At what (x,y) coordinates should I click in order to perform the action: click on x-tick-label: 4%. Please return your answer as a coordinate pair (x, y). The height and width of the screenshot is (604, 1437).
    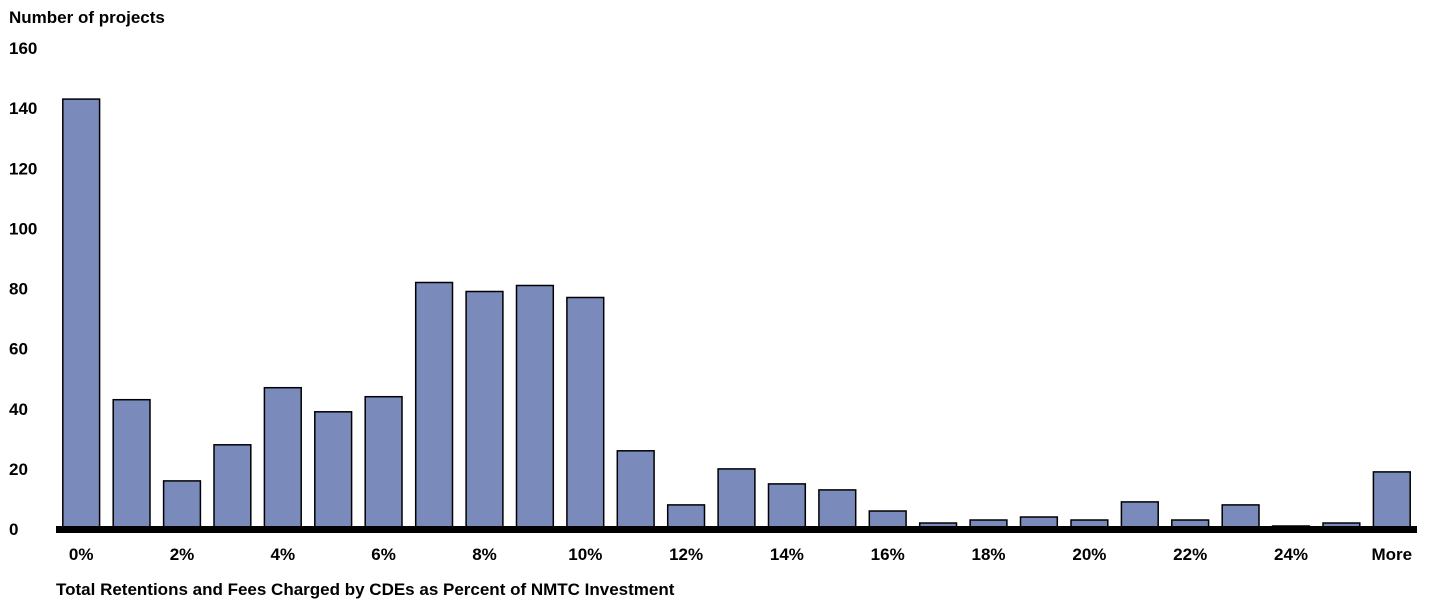
    Looking at the image, I should click on (283, 554).